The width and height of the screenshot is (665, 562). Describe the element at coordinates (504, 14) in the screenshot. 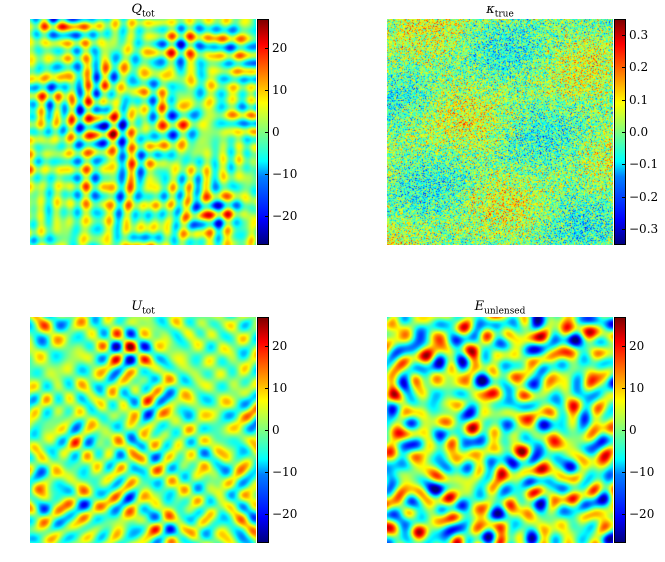

I see `title-subscript: true` at that location.